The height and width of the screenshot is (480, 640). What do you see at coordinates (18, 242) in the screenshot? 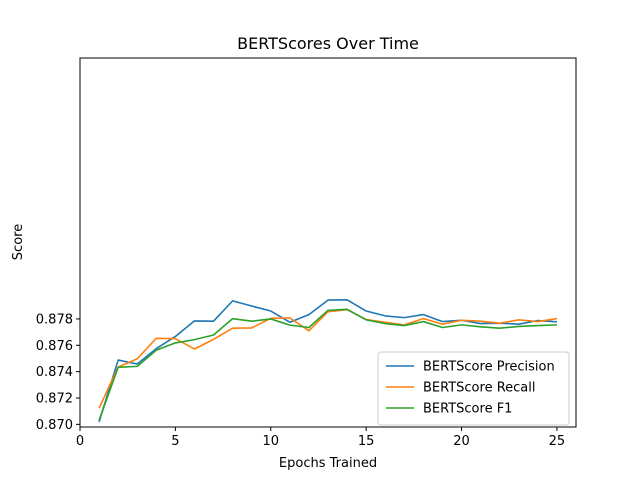
I see `y-axis-label: Score` at bounding box center [18, 242].